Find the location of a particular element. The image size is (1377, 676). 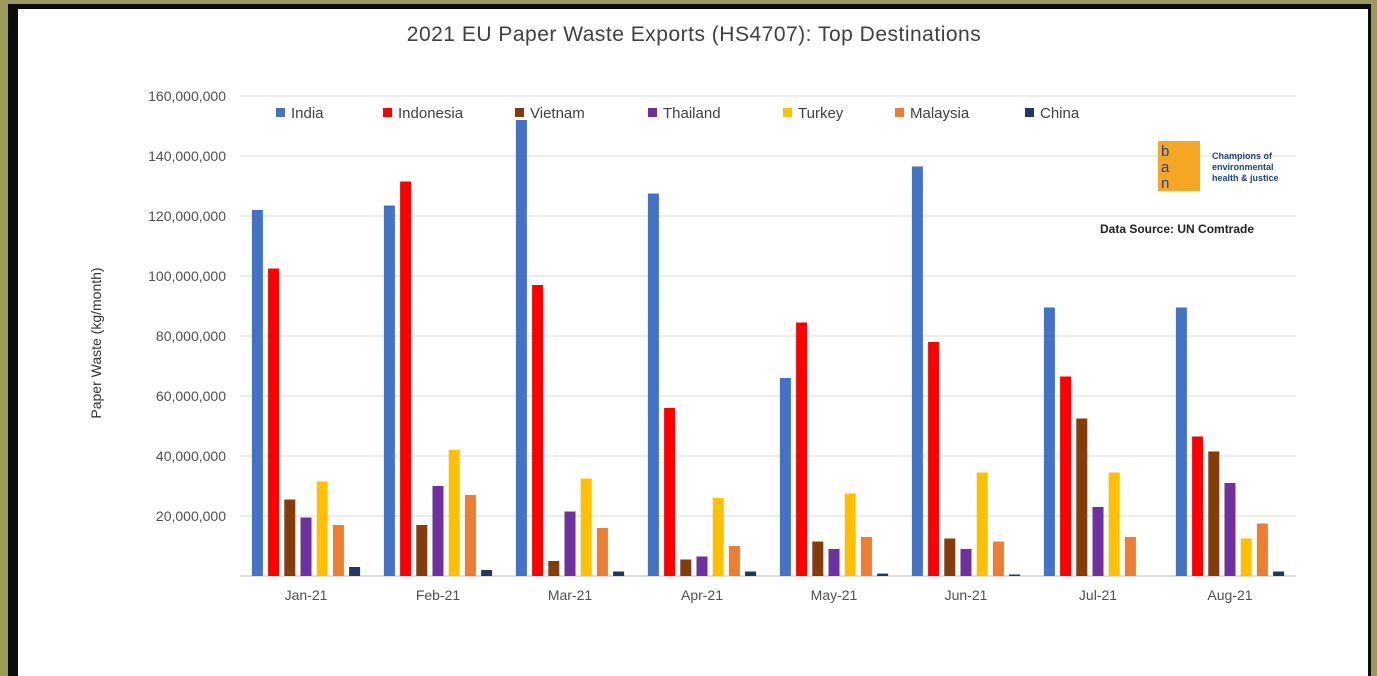

legend-label-vietnam: Vietnam is located at coordinates (557, 113).